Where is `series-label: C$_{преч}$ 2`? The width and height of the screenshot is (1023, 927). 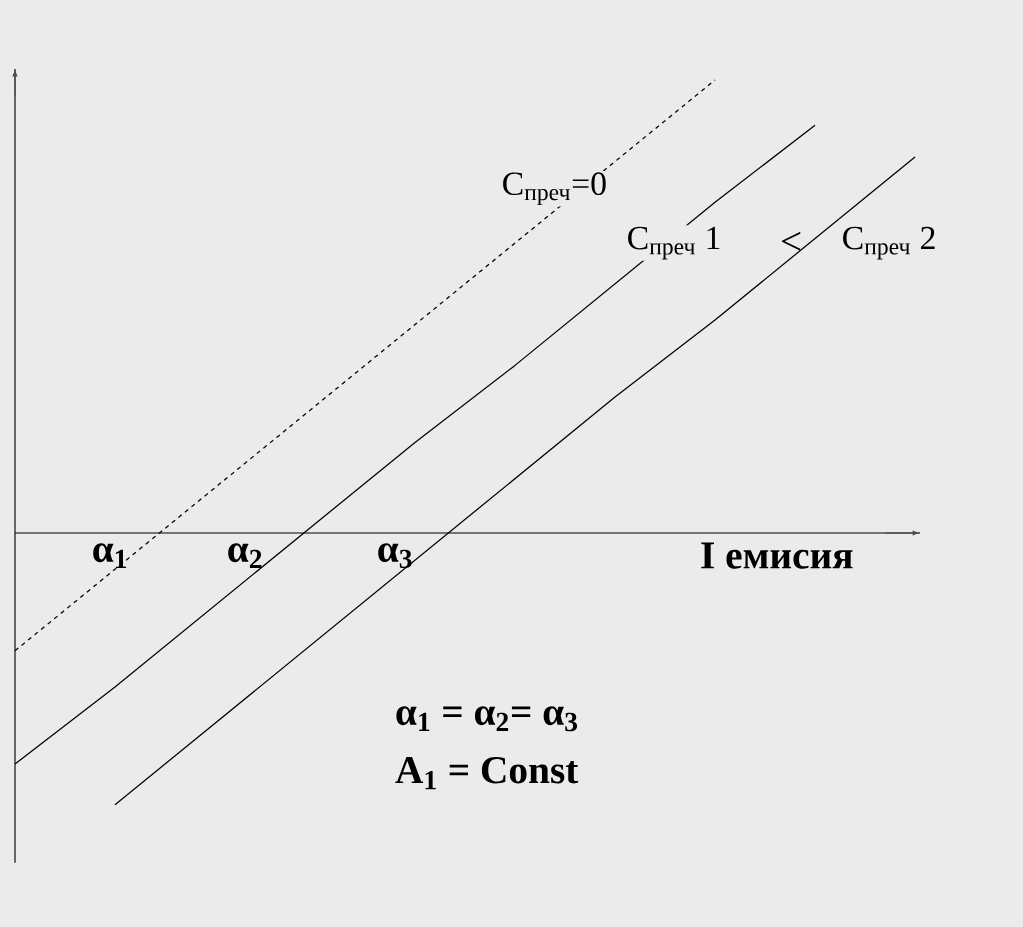 series-label: C$_{преч}$ 2 is located at coordinates (889, 243).